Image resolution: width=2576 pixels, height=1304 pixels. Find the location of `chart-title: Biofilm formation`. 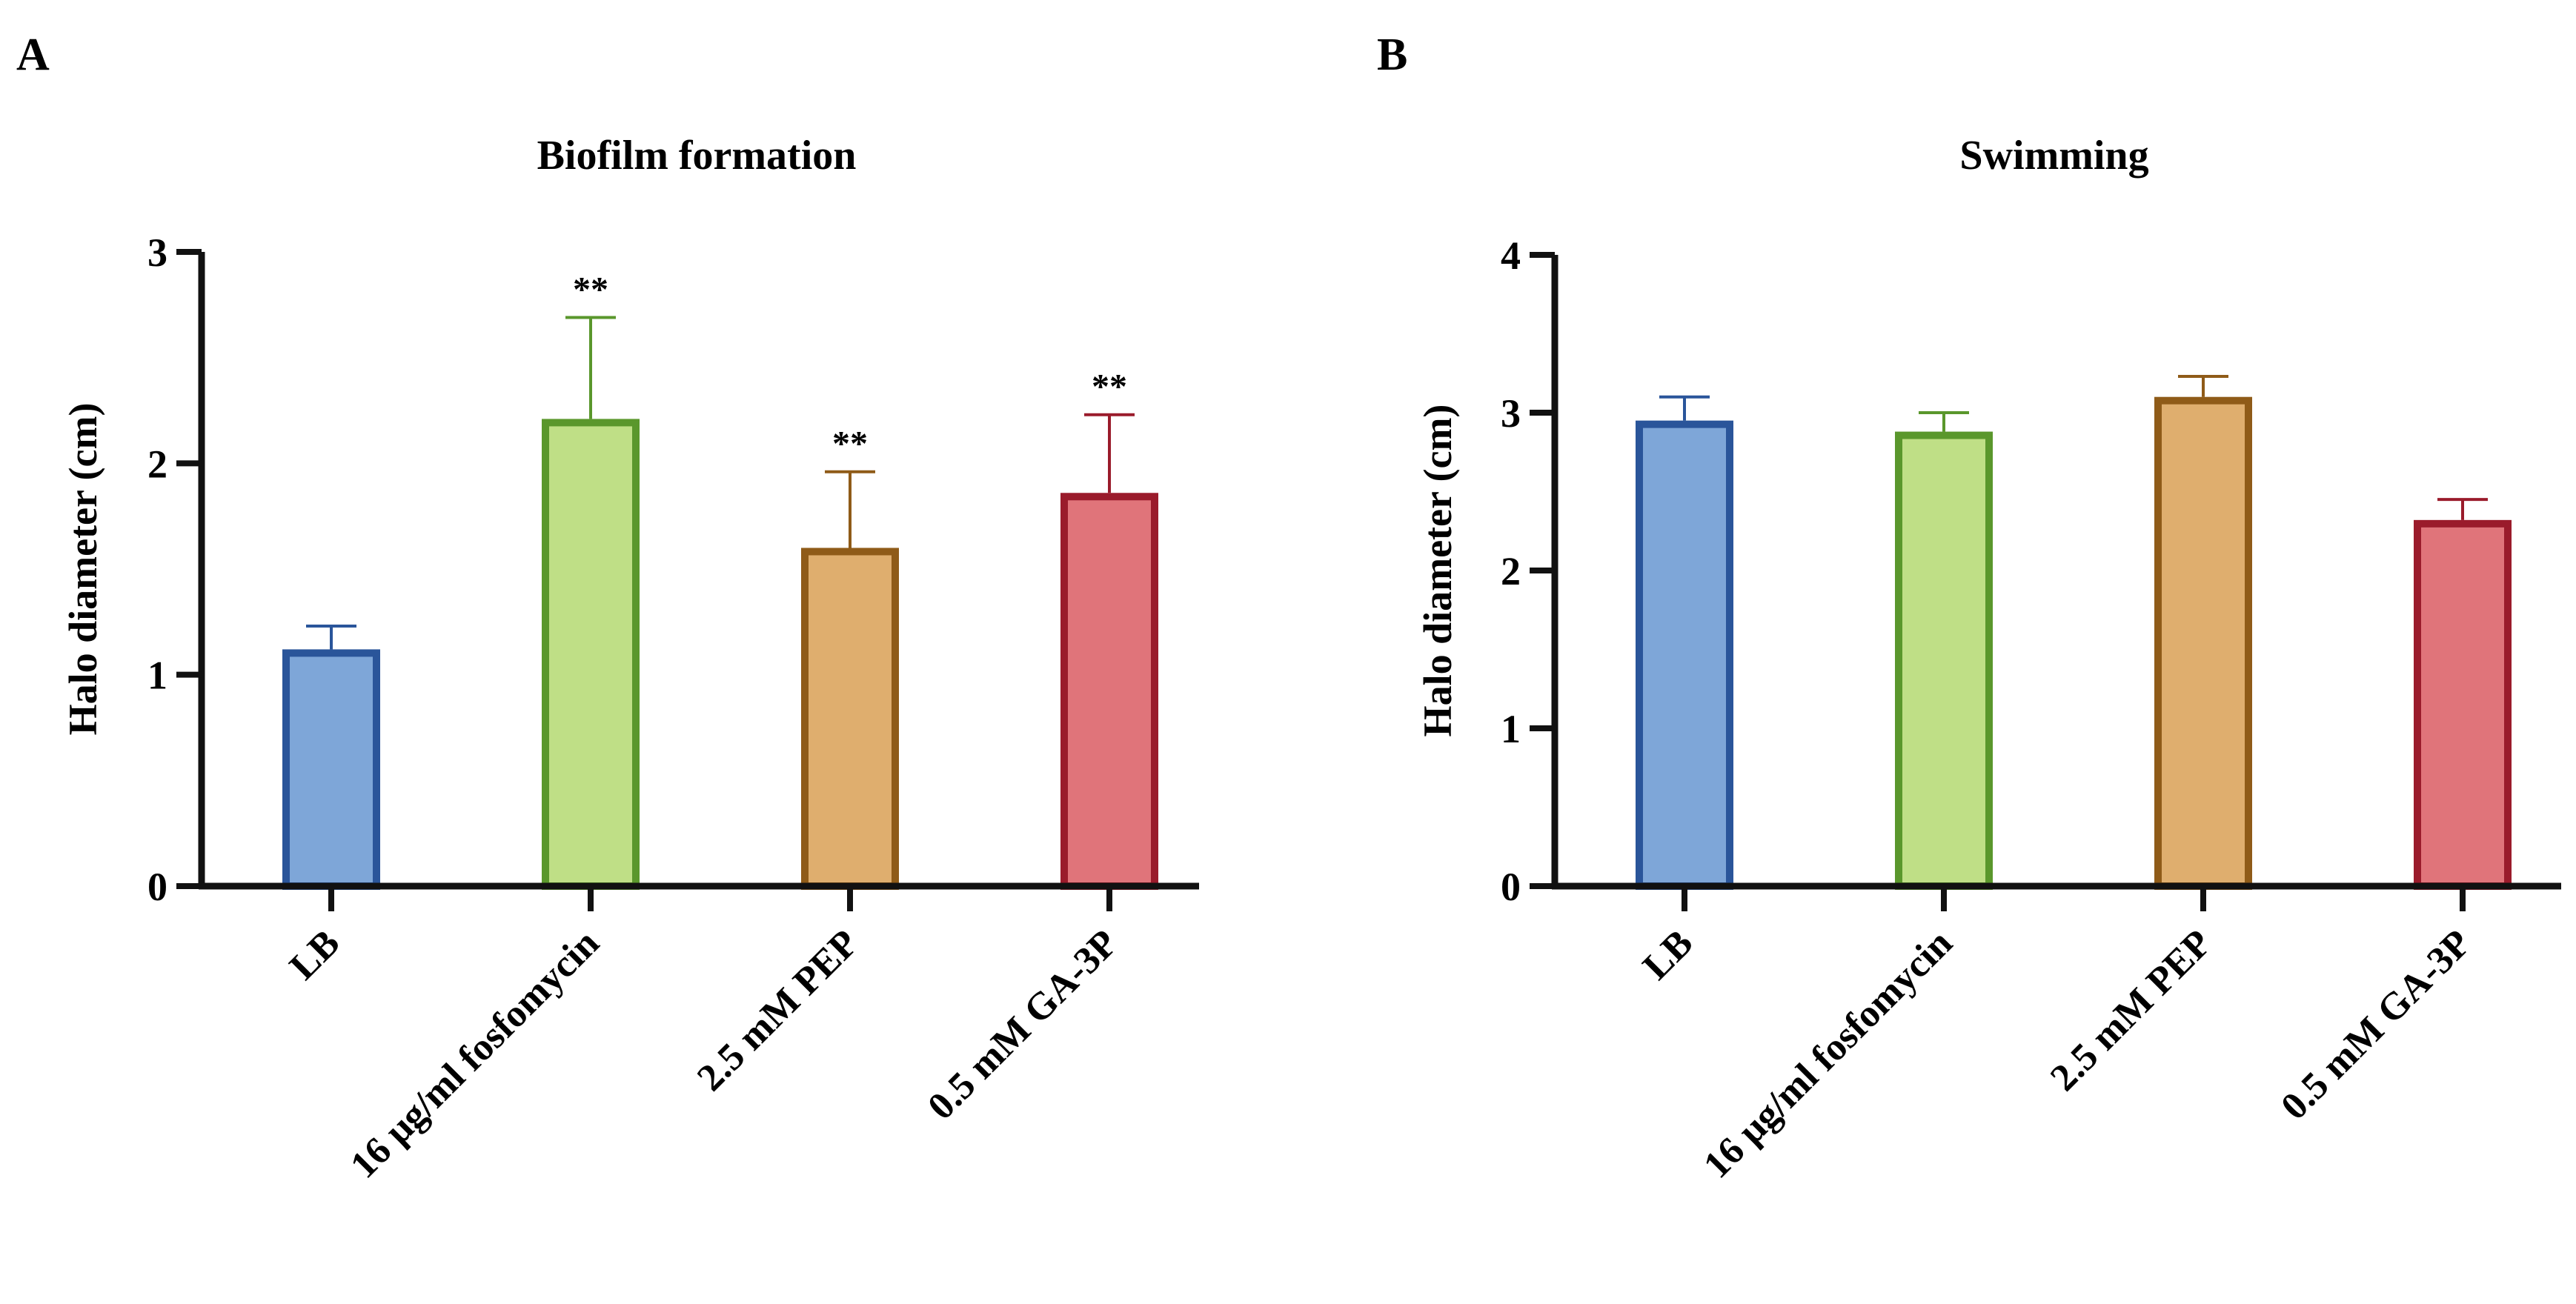

chart-title: Biofilm formation is located at coordinates (697, 156).